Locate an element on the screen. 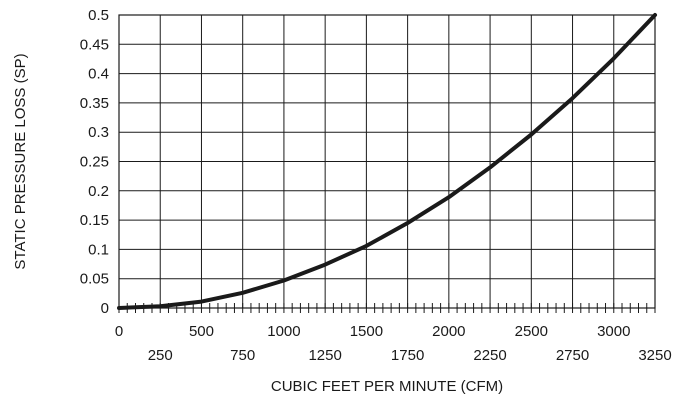 The height and width of the screenshot is (402, 691). y-tick-label: 0.2 is located at coordinates (98, 191).